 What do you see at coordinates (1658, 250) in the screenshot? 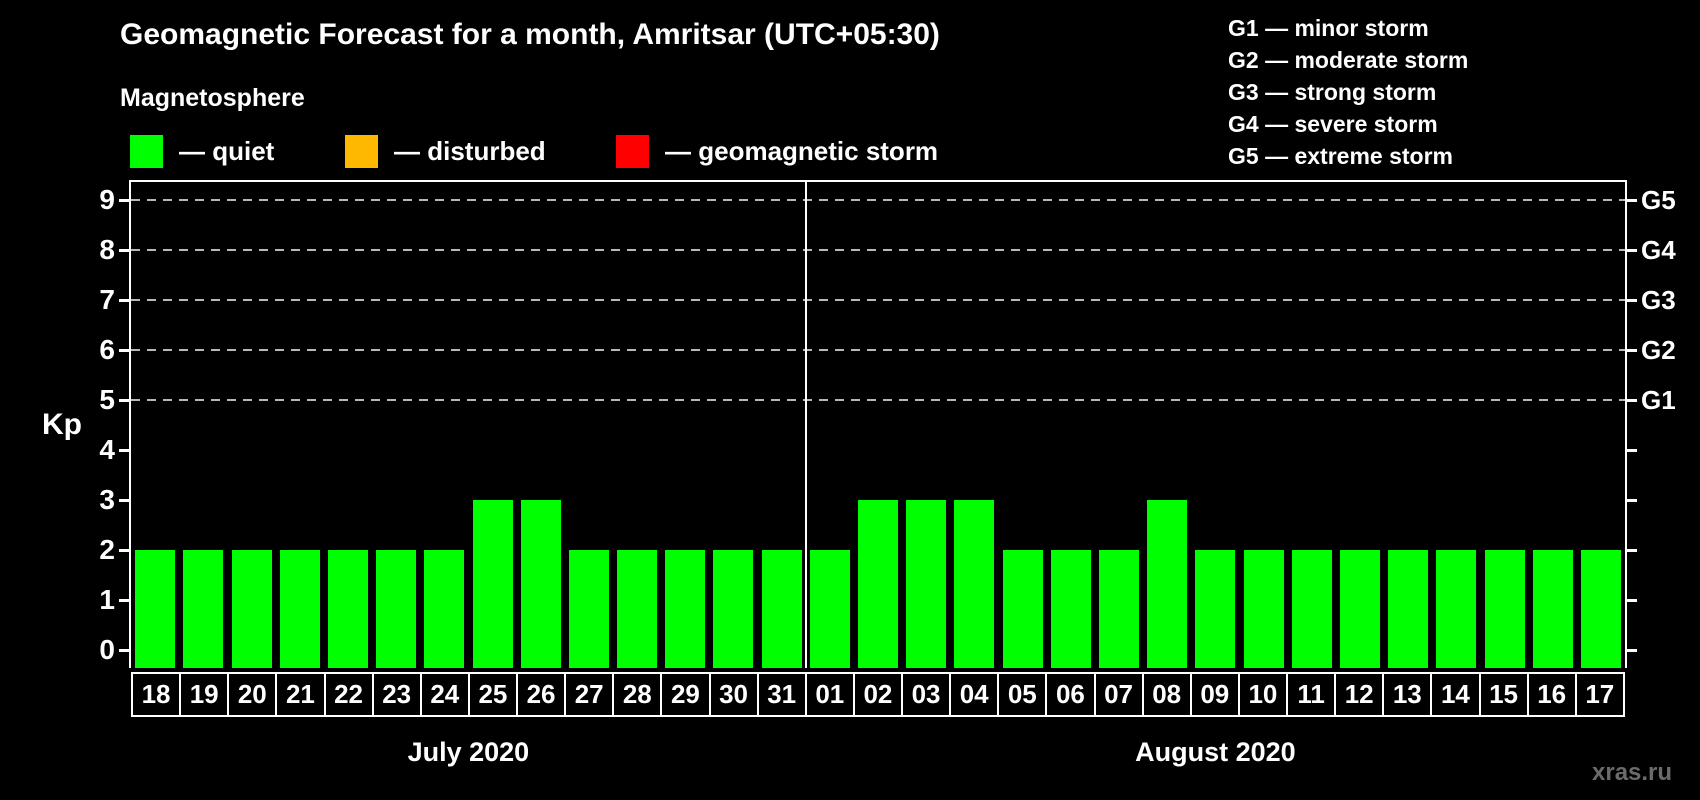
I see `g-axis-label-G4: G4` at bounding box center [1658, 250].